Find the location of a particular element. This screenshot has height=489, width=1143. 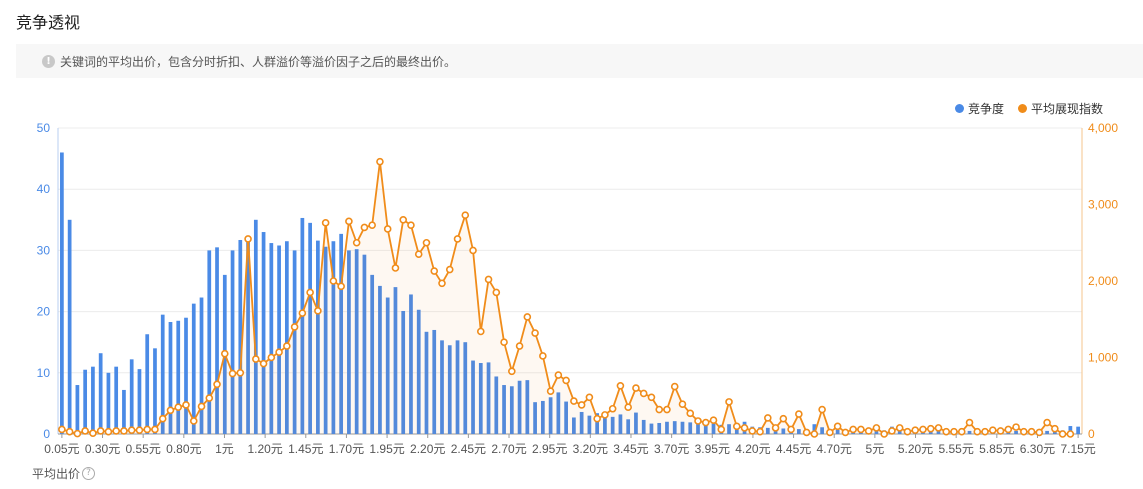

x-tick-label: 5元 is located at coordinates (875, 449).